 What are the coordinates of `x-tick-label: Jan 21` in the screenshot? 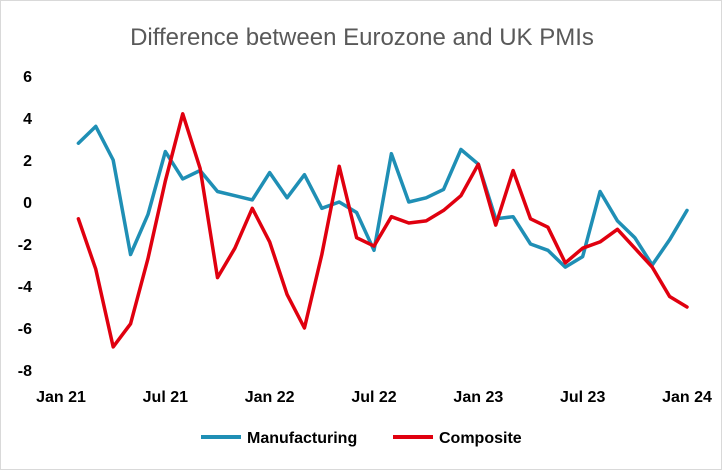 It's located at (61, 397).